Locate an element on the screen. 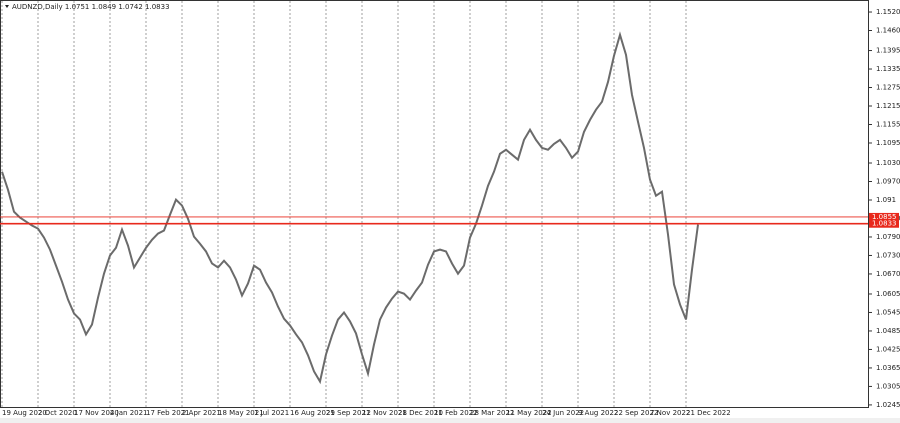 The height and width of the screenshot is (423, 900). x-tick-label: 29 Sep 2021 is located at coordinates (348, 413).